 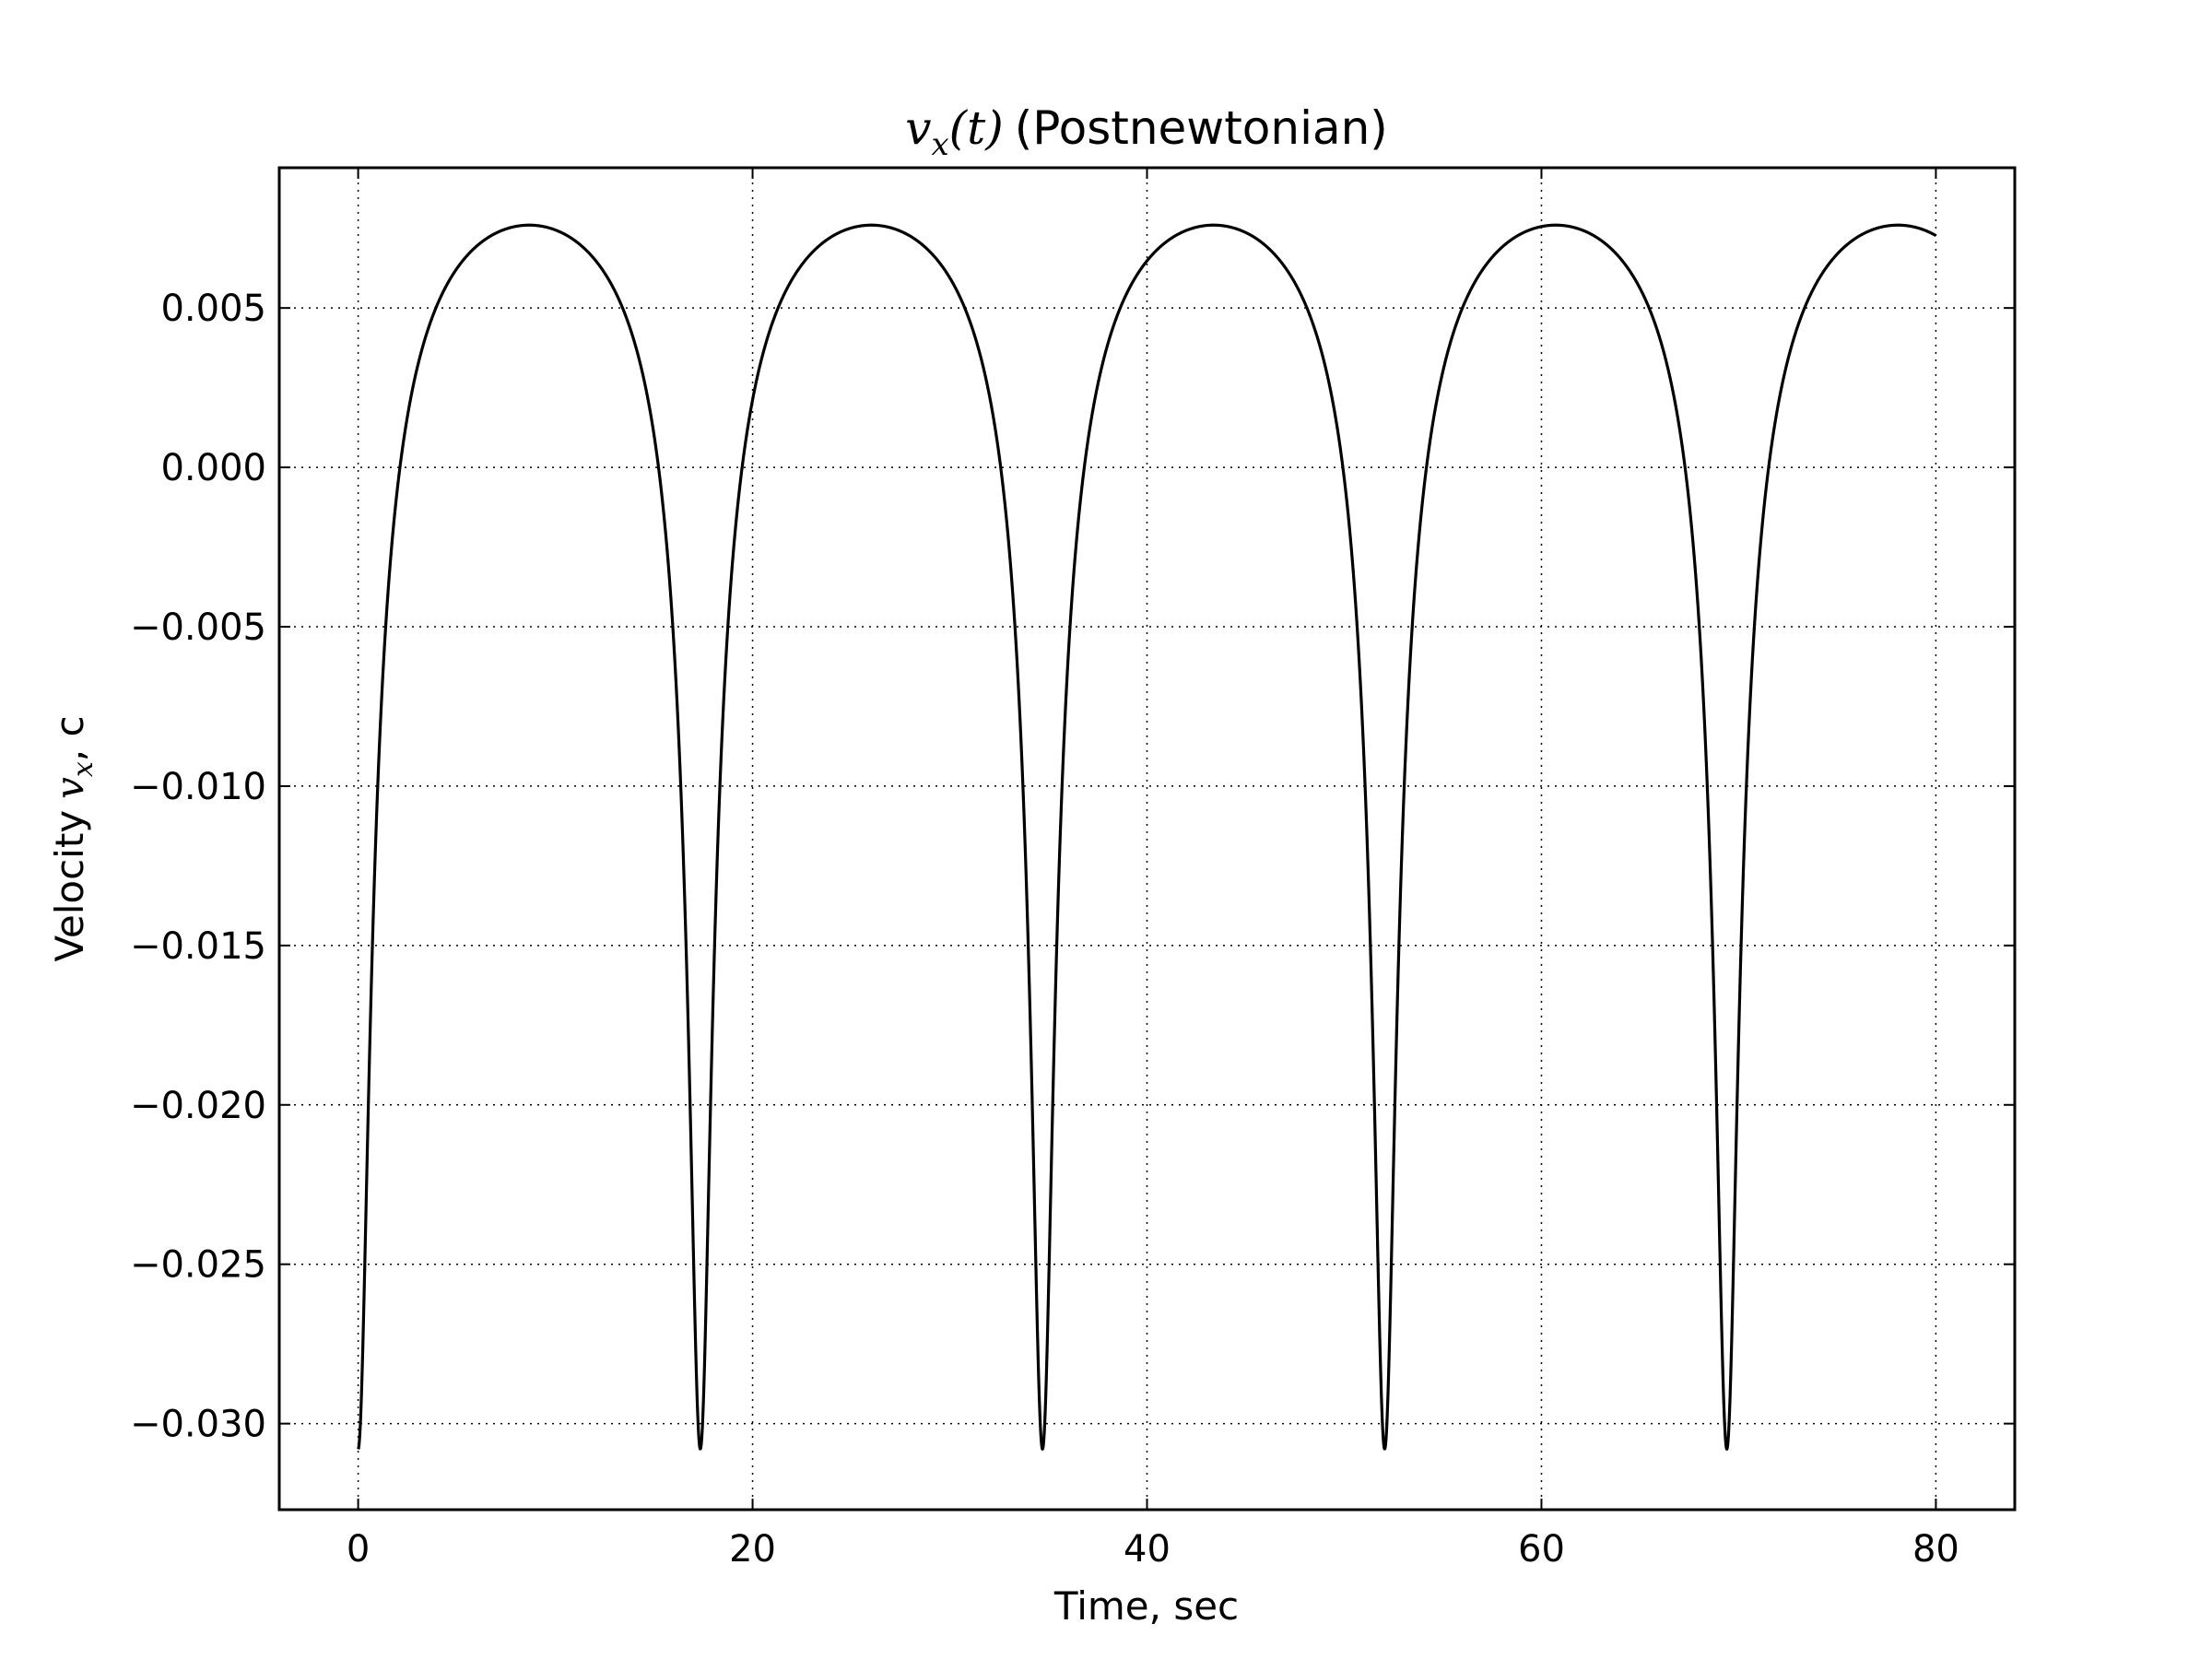 I want to click on y-tick-label: −0.025, so click(x=198, y=1265).